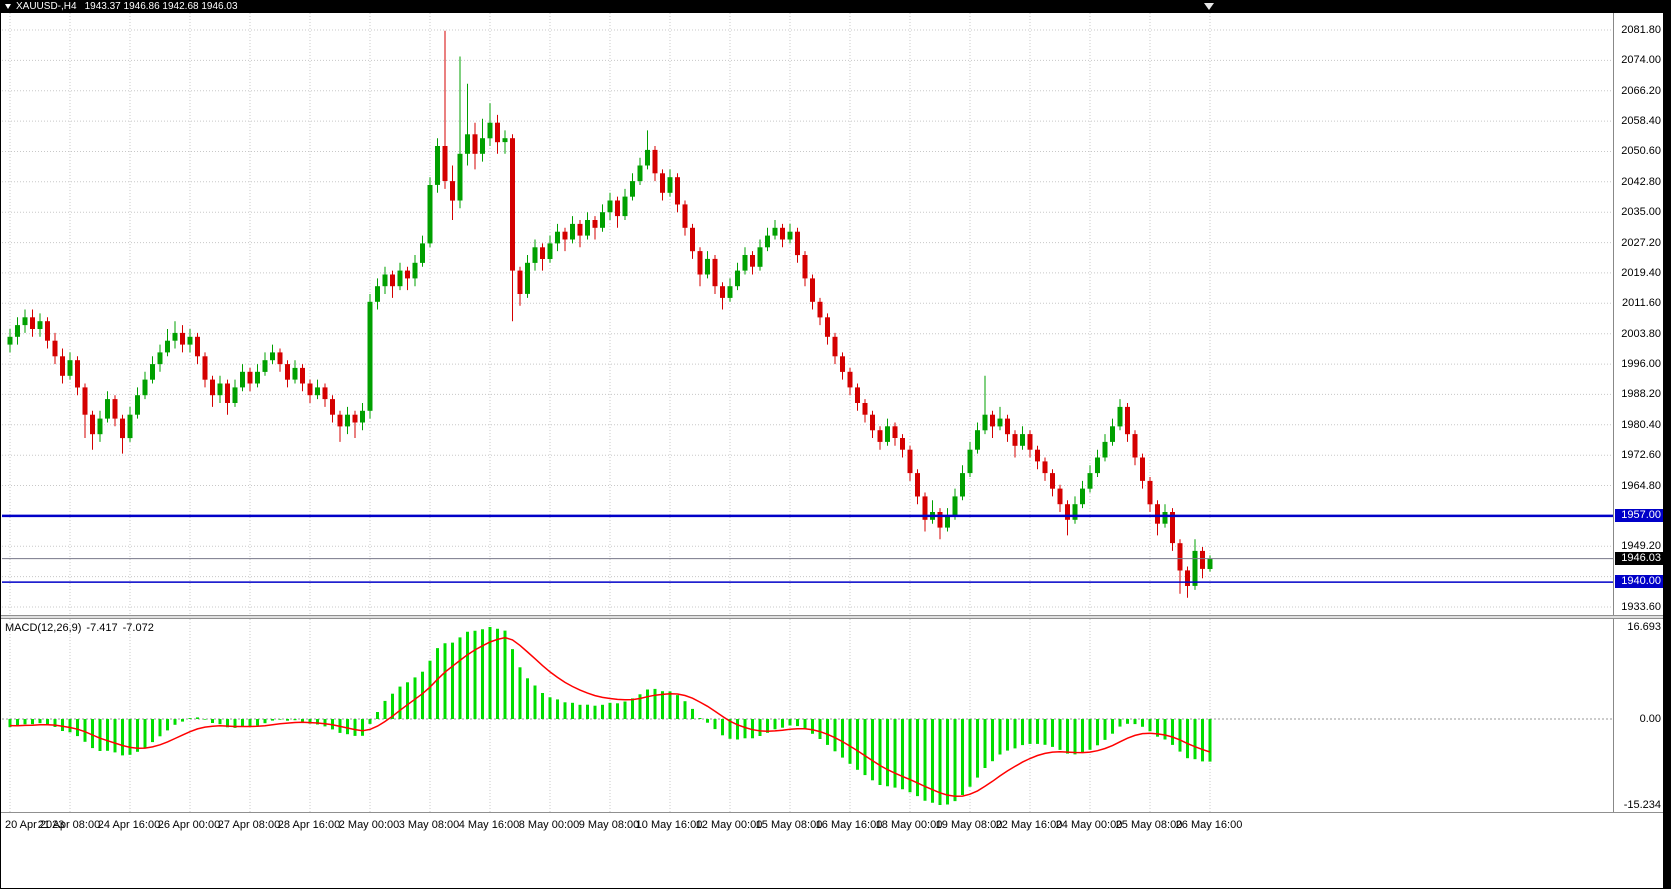  What do you see at coordinates (102, 628) in the screenshot?
I see `macd-main-value: -7.417` at bounding box center [102, 628].